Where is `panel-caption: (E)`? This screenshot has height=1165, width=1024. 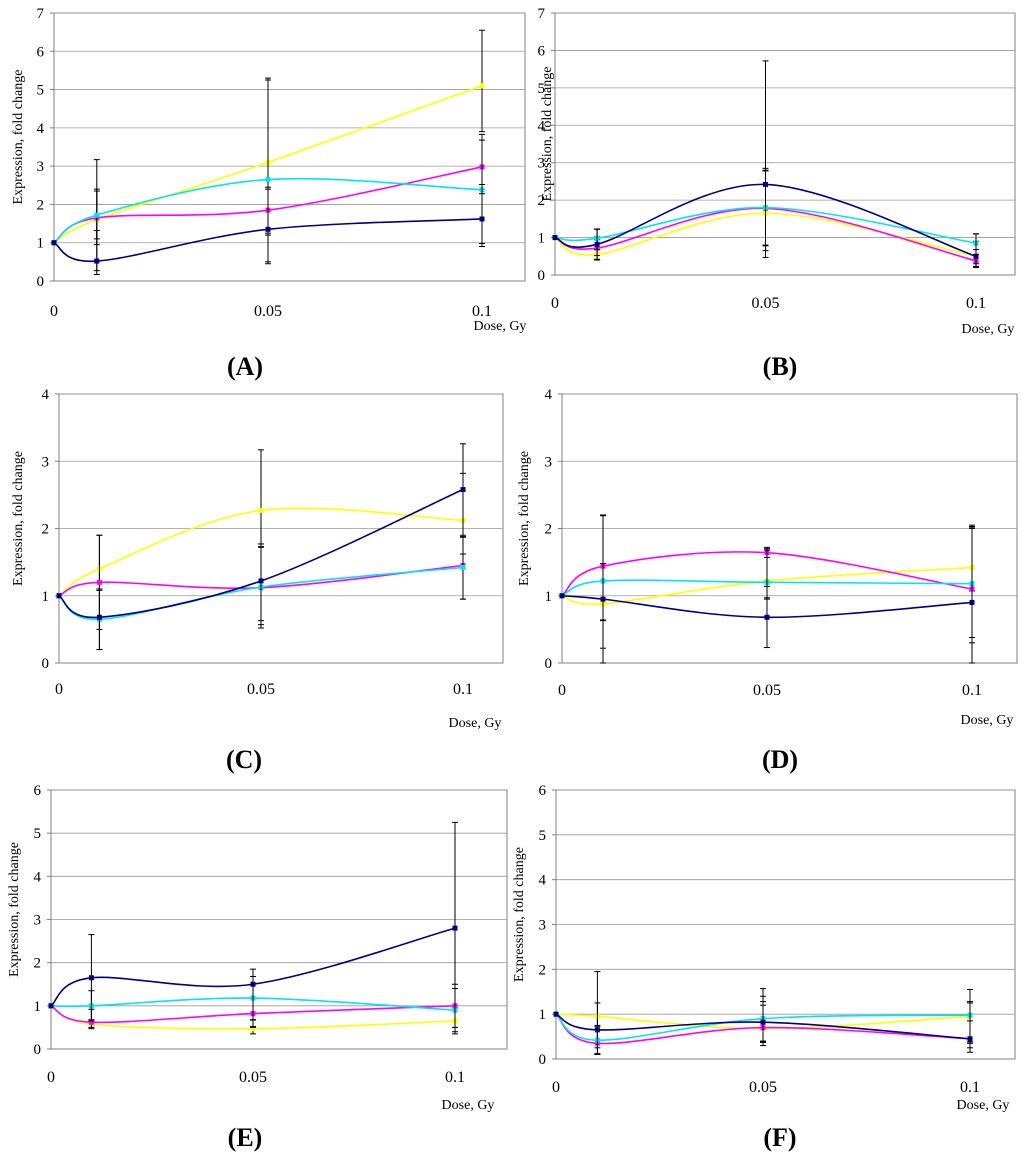
panel-caption: (E) is located at coordinates (245, 1137).